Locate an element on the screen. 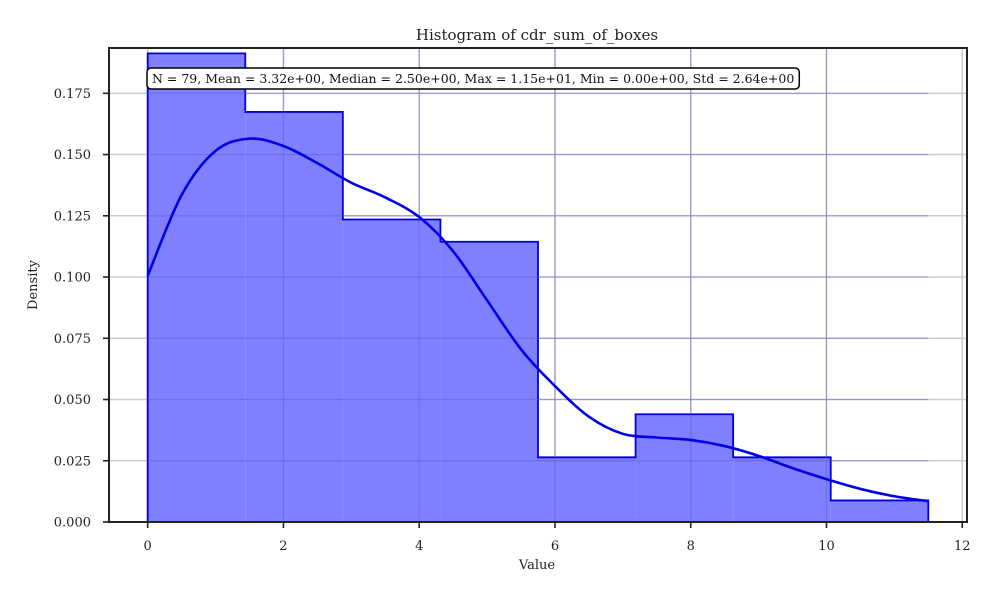 The height and width of the screenshot is (600, 1000). y-tick-label: 0.150 is located at coordinates (72, 155).